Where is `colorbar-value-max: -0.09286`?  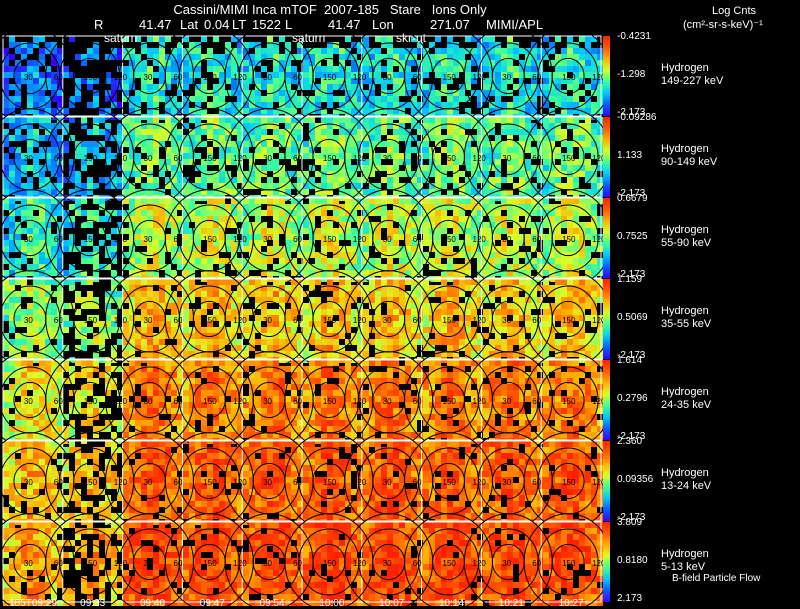 colorbar-value-max: -0.09286 is located at coordinates (637, 117).